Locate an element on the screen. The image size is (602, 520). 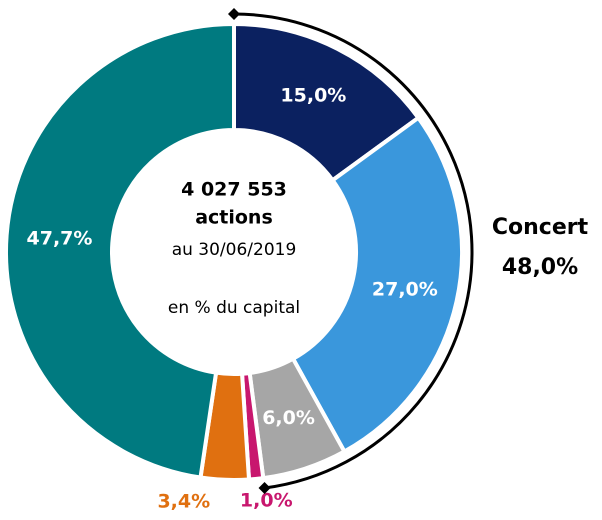
data-label: 6,0% is located at coordinates (288, 418).